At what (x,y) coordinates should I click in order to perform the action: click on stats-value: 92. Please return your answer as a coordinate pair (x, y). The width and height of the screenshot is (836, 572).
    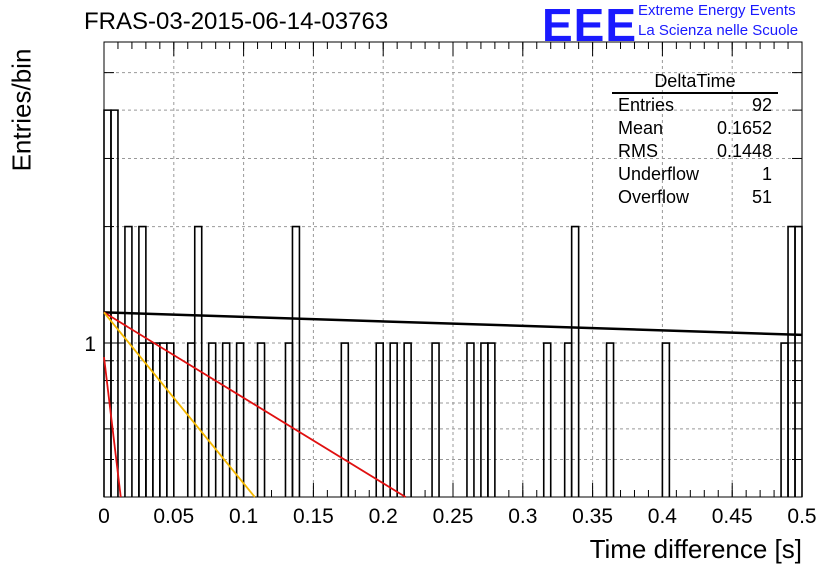
    Looking at the image, I should click on (761, 105).